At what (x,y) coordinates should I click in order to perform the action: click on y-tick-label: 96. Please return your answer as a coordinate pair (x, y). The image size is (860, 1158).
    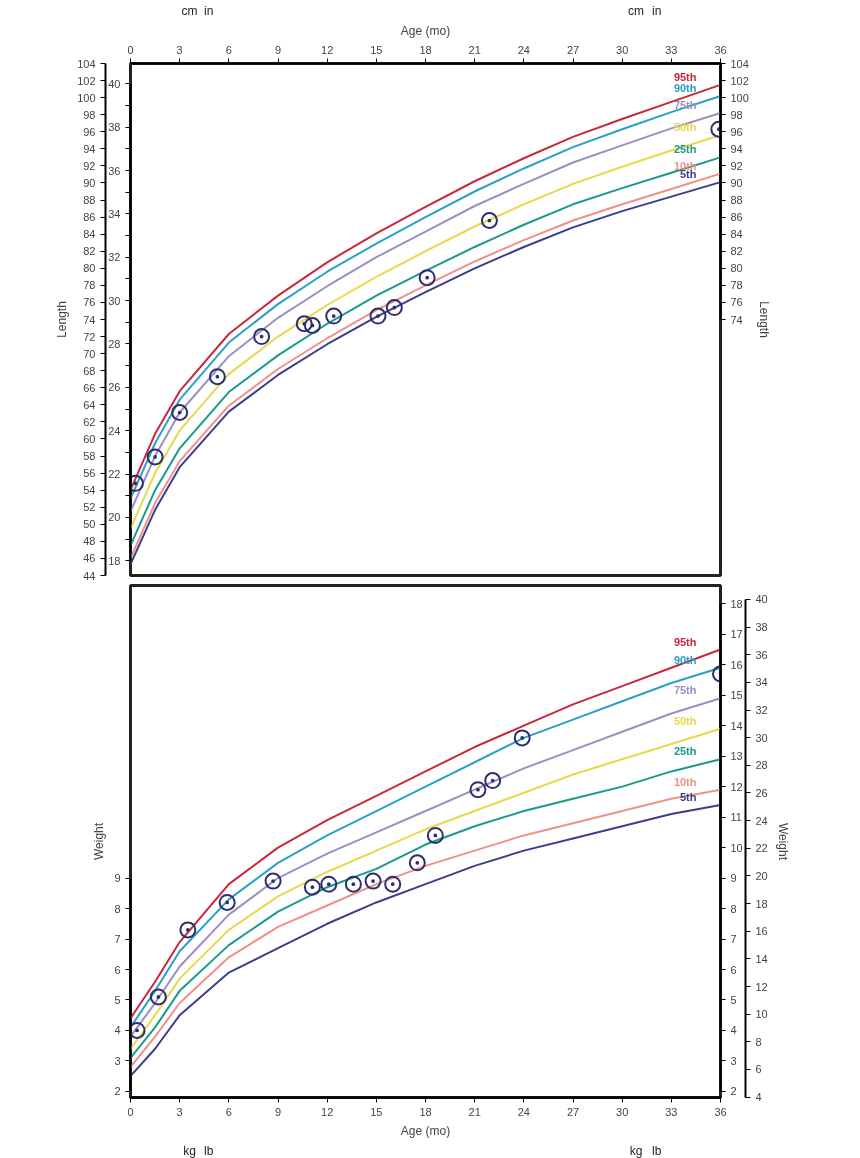
    Looking at the image, I should click on (89, 131).